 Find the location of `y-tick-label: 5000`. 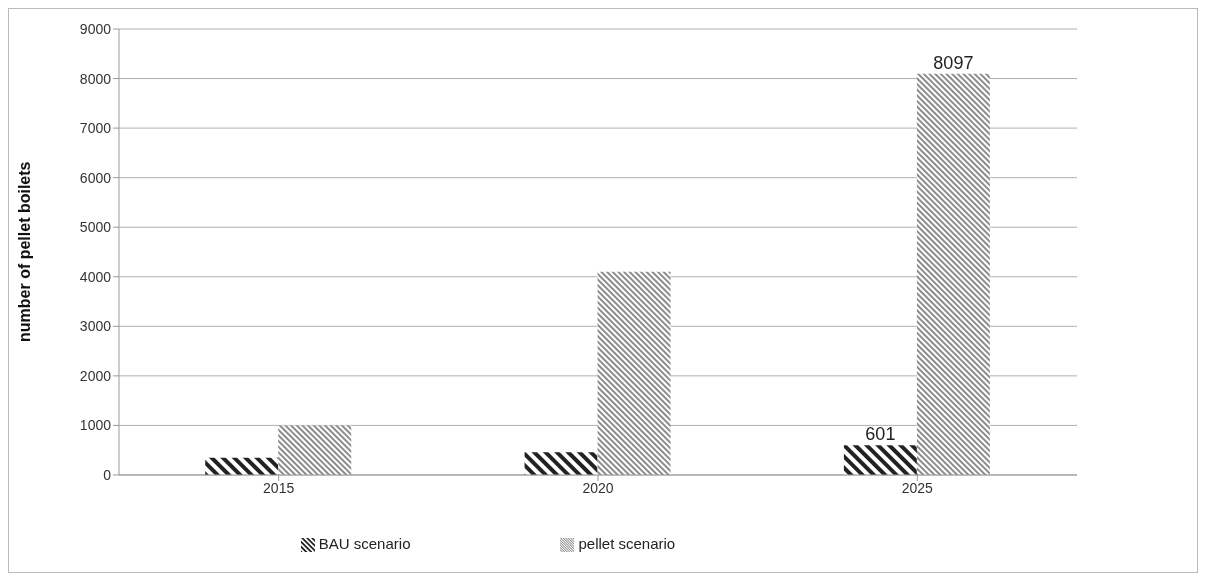

y-tick-label: 5000 is located at coordinates (95, 227).